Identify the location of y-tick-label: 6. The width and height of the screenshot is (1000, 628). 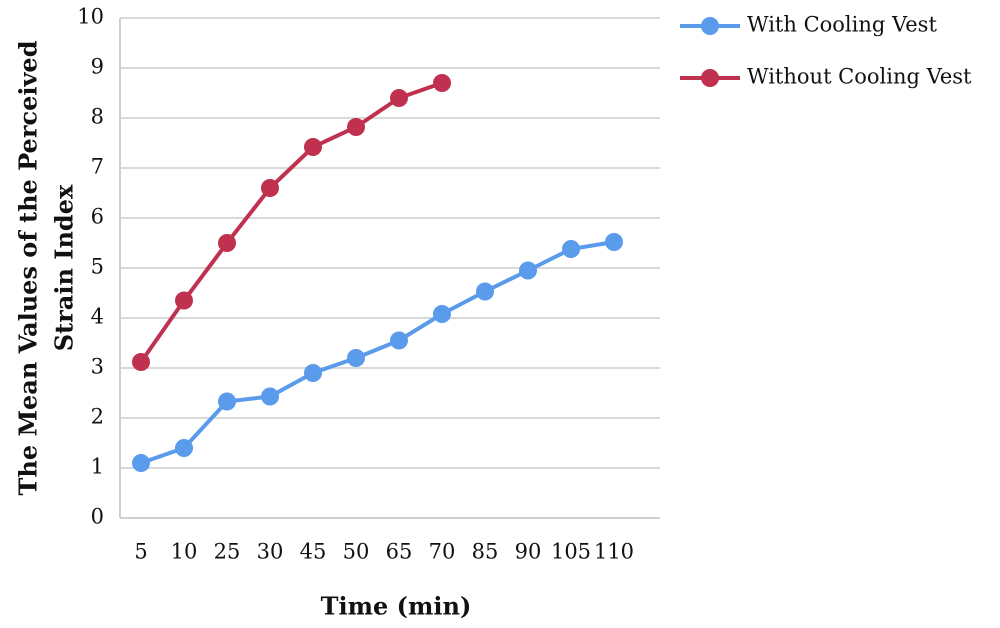
(97, 217).